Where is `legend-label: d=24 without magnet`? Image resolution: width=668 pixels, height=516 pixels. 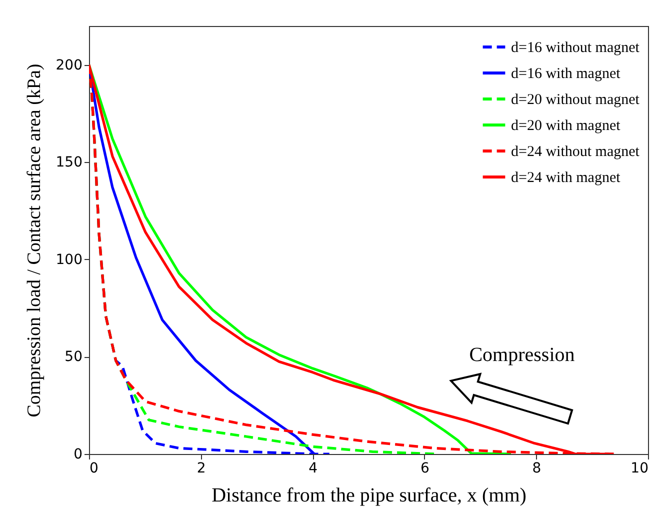
legend-label: d=24 without magnet is located at coordinates (575, 152).